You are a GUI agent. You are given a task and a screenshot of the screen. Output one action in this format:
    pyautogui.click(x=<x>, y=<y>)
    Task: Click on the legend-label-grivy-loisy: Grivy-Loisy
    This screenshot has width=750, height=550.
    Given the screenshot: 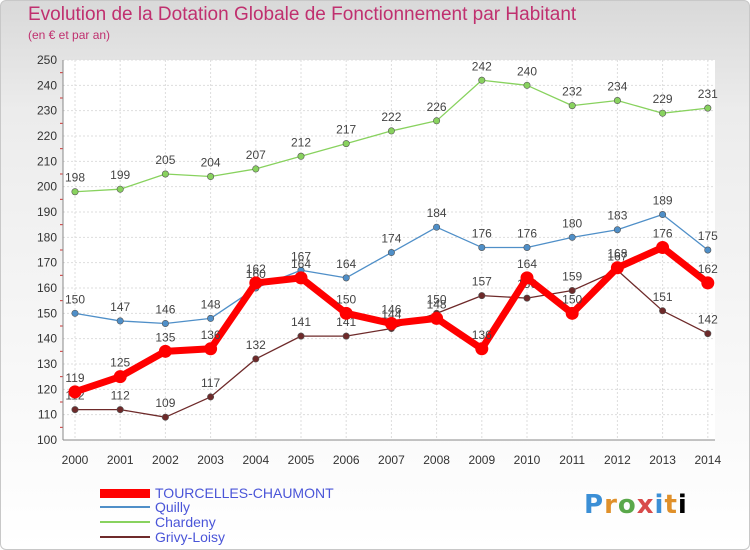 What is the action you would take?
    pyautogui.click(x=190, y=537)
    